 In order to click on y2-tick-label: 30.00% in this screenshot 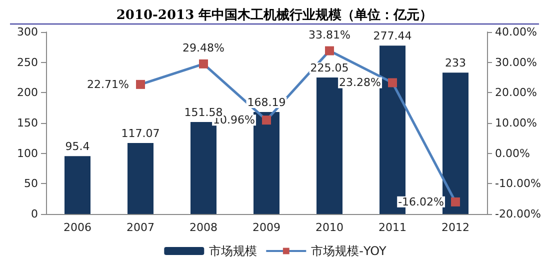, I will do `click(516, 62)`.